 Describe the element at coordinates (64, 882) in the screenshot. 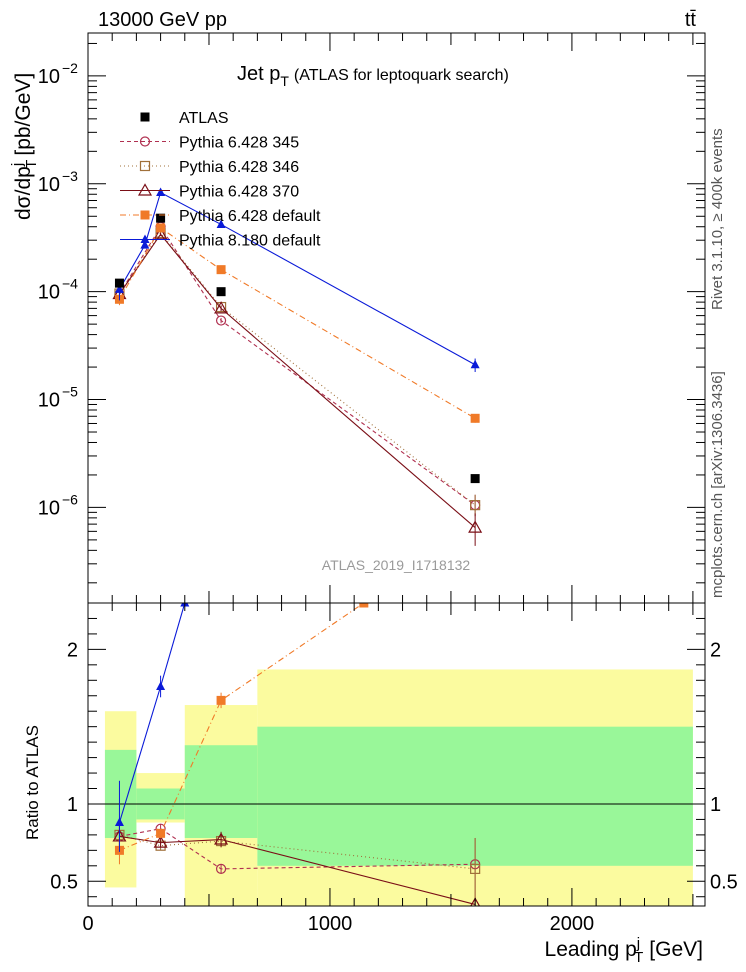

I see `ratio-ytick-label-left: 0.5` at that location.